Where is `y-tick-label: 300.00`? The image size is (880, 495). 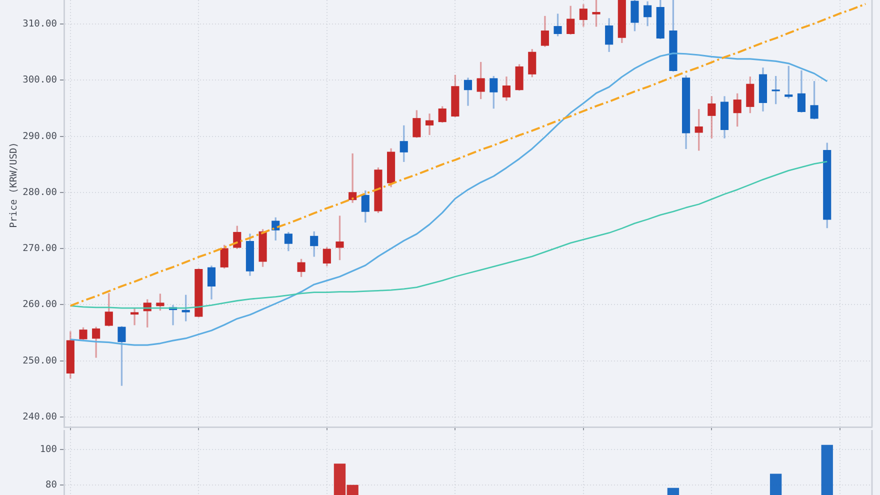
y-tick-label: 300.00 is located at coordinates (40, 80).